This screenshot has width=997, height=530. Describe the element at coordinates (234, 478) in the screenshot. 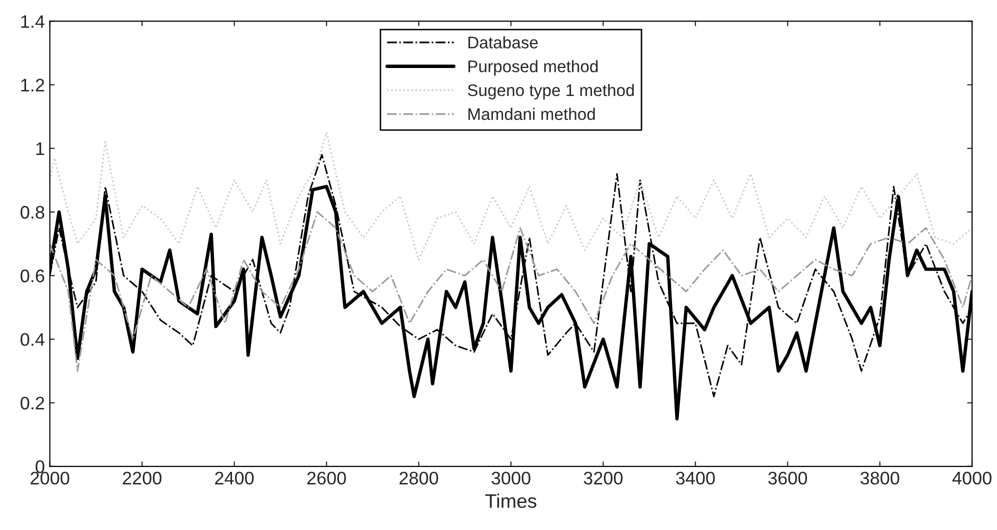

I see `x-tick-label: 2400` at that location.